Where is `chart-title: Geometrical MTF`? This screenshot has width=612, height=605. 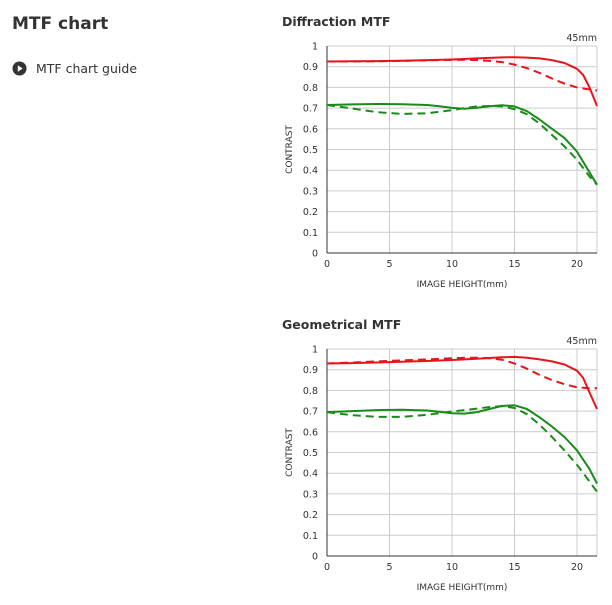
chart-title: Geometrical MTF is located at coordinates (342, 324).